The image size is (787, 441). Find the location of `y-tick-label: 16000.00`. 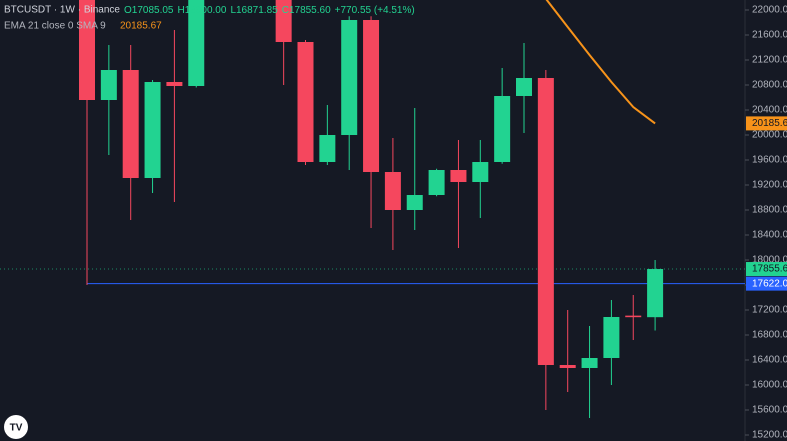

y-tick-label: 16000.00 is located at coordinates (769, 385).